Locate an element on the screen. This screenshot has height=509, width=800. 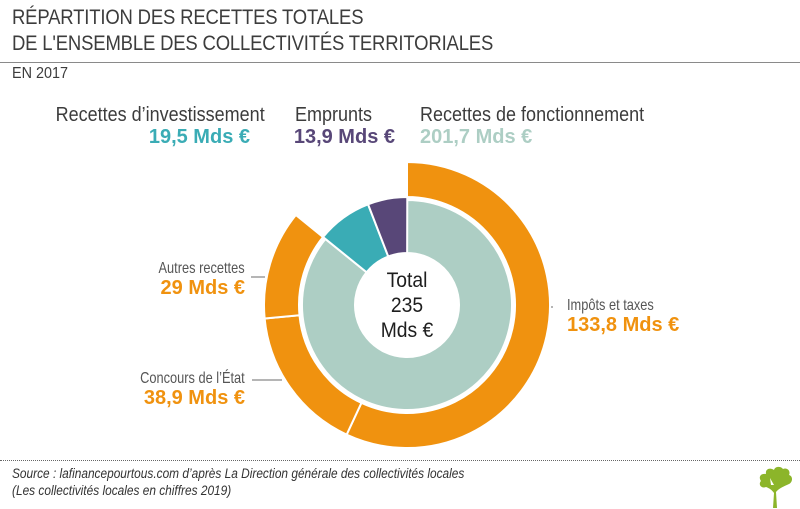
inner-slice-recettes-de-fonctionnement is located at coordinates (407, 304).